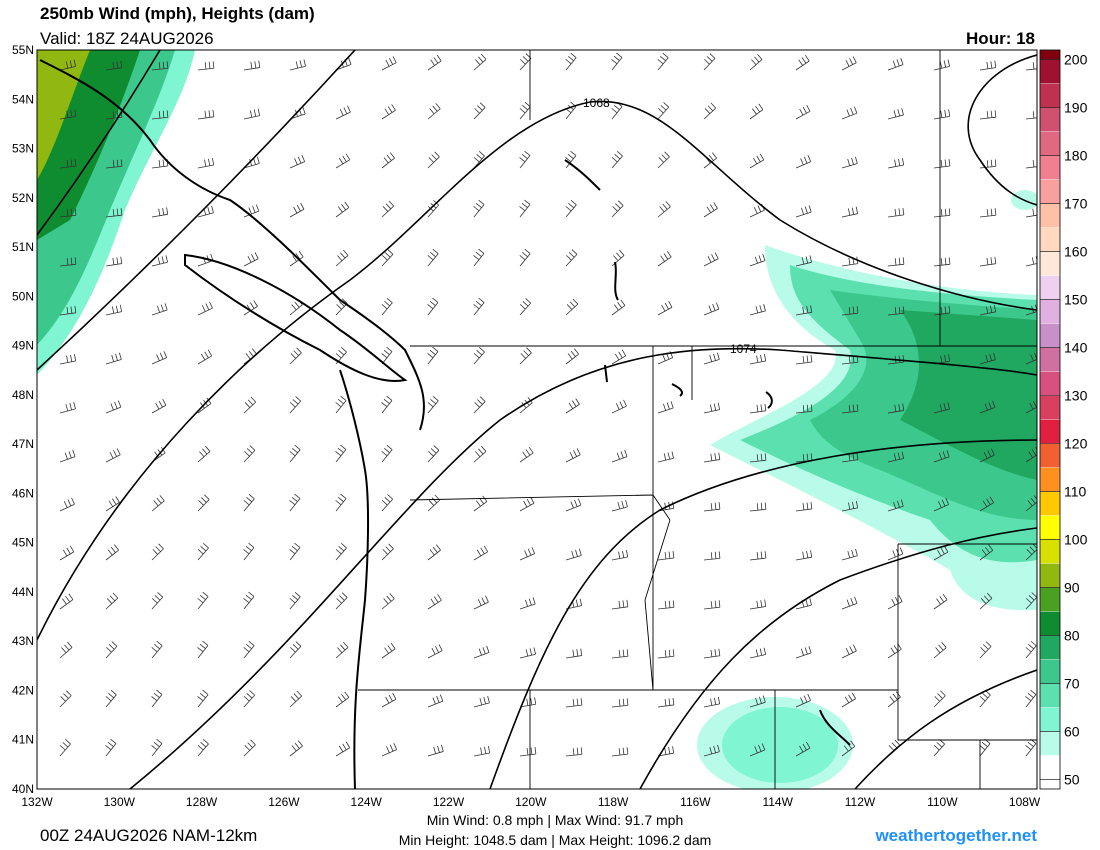 The width and height of the screenshot is (1100, 850). I want to click on wind-stats: Min Wind: 0.8 mph | Max Wind: 91.7 mph, so click(555, 820).